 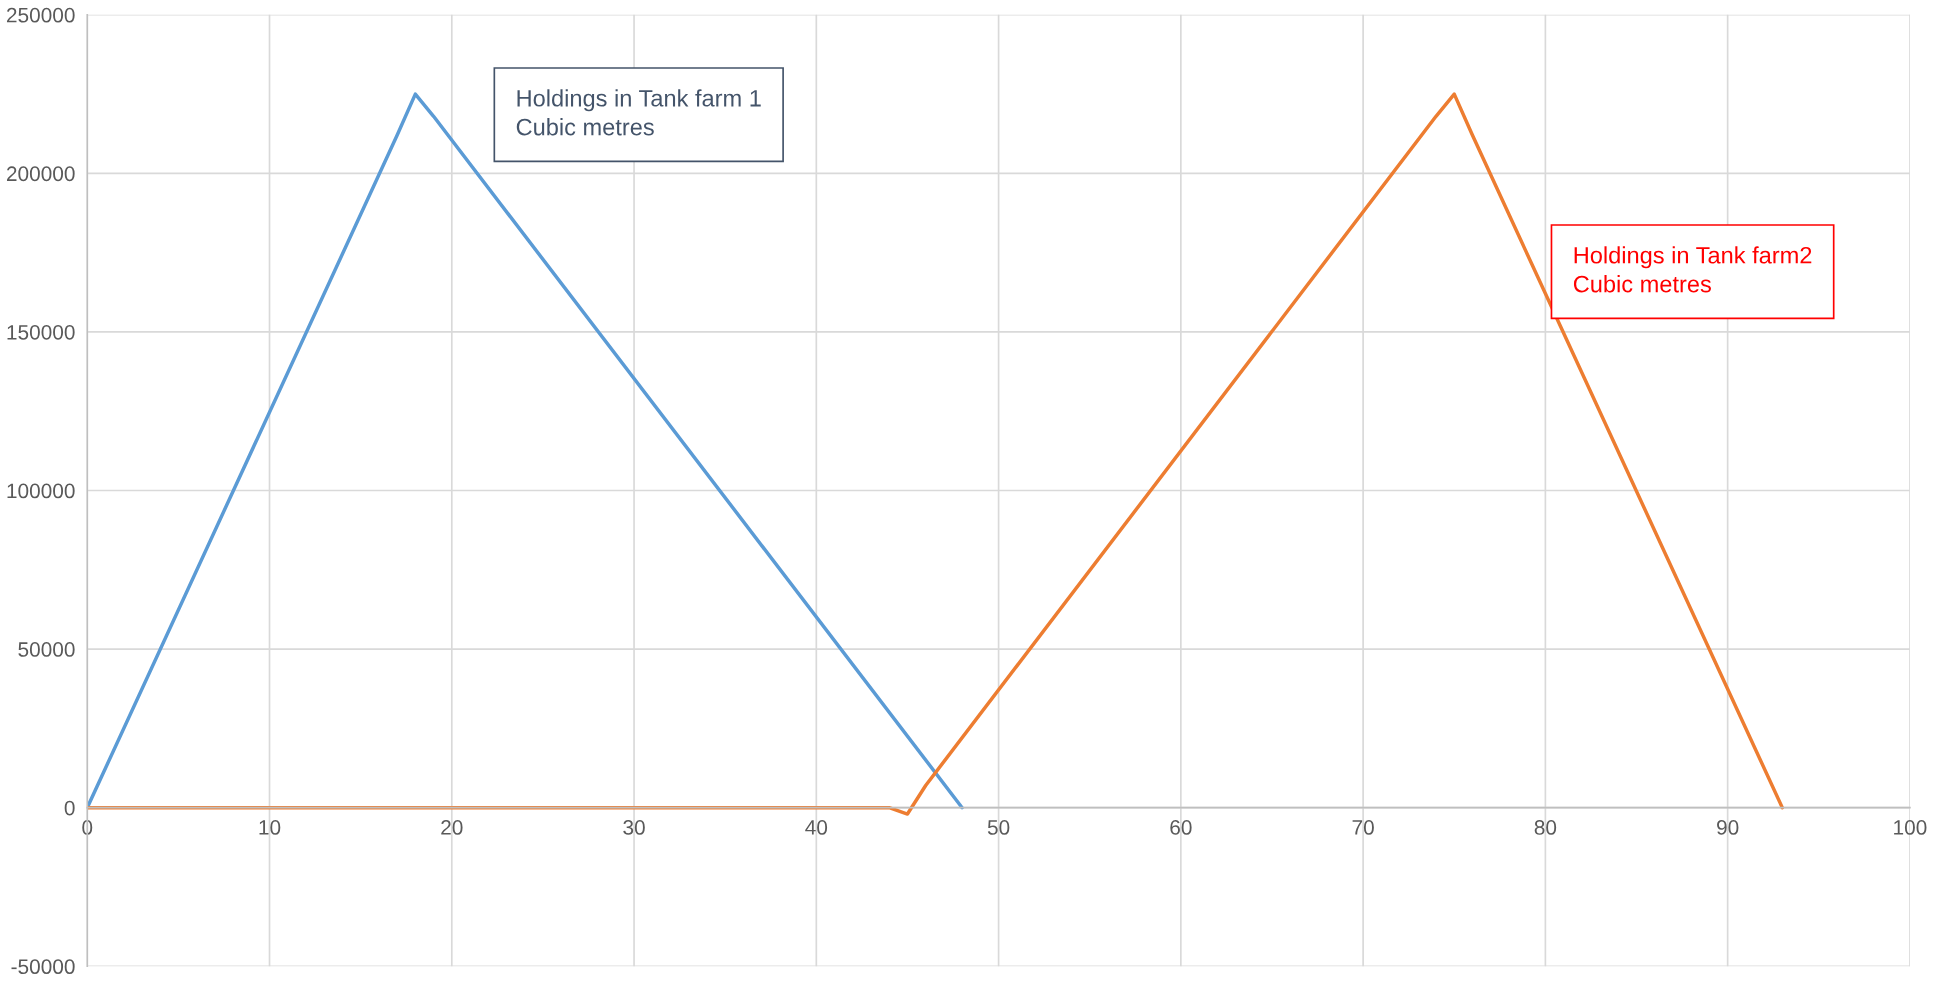 I want to click on x-tick-label: 20, so click(x=452, y=827).